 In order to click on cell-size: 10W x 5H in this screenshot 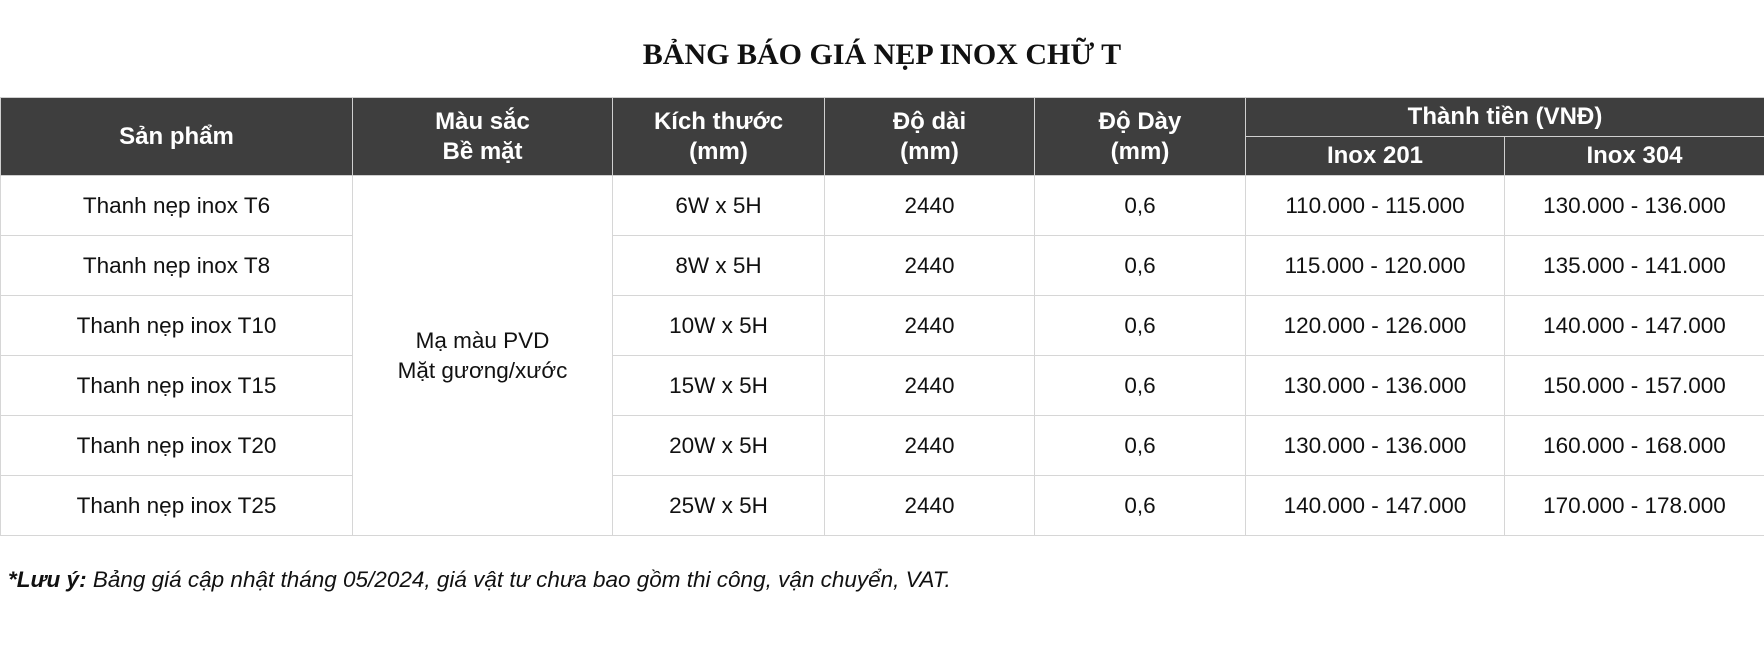, I will do `click(718, 325)`.